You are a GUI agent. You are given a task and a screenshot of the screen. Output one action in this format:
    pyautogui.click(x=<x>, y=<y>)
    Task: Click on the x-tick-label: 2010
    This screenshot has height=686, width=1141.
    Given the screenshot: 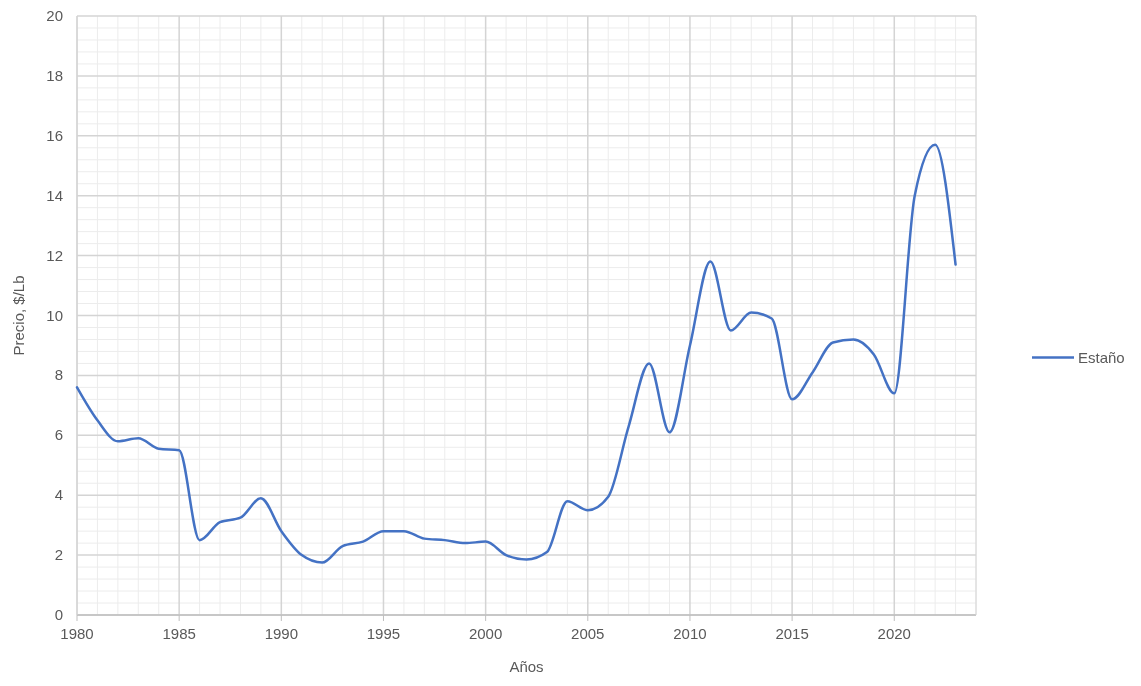 What is the action you would take?
    pyautogui.click(x=690, y=633)
    